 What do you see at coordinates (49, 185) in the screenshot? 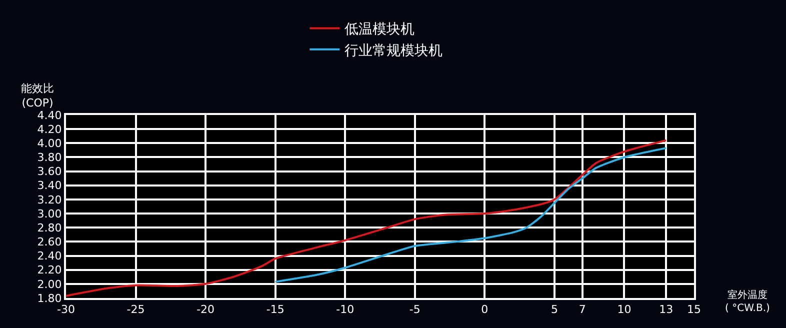
I see `y-tick-label: 3.40` at bounding box center [49, 185].